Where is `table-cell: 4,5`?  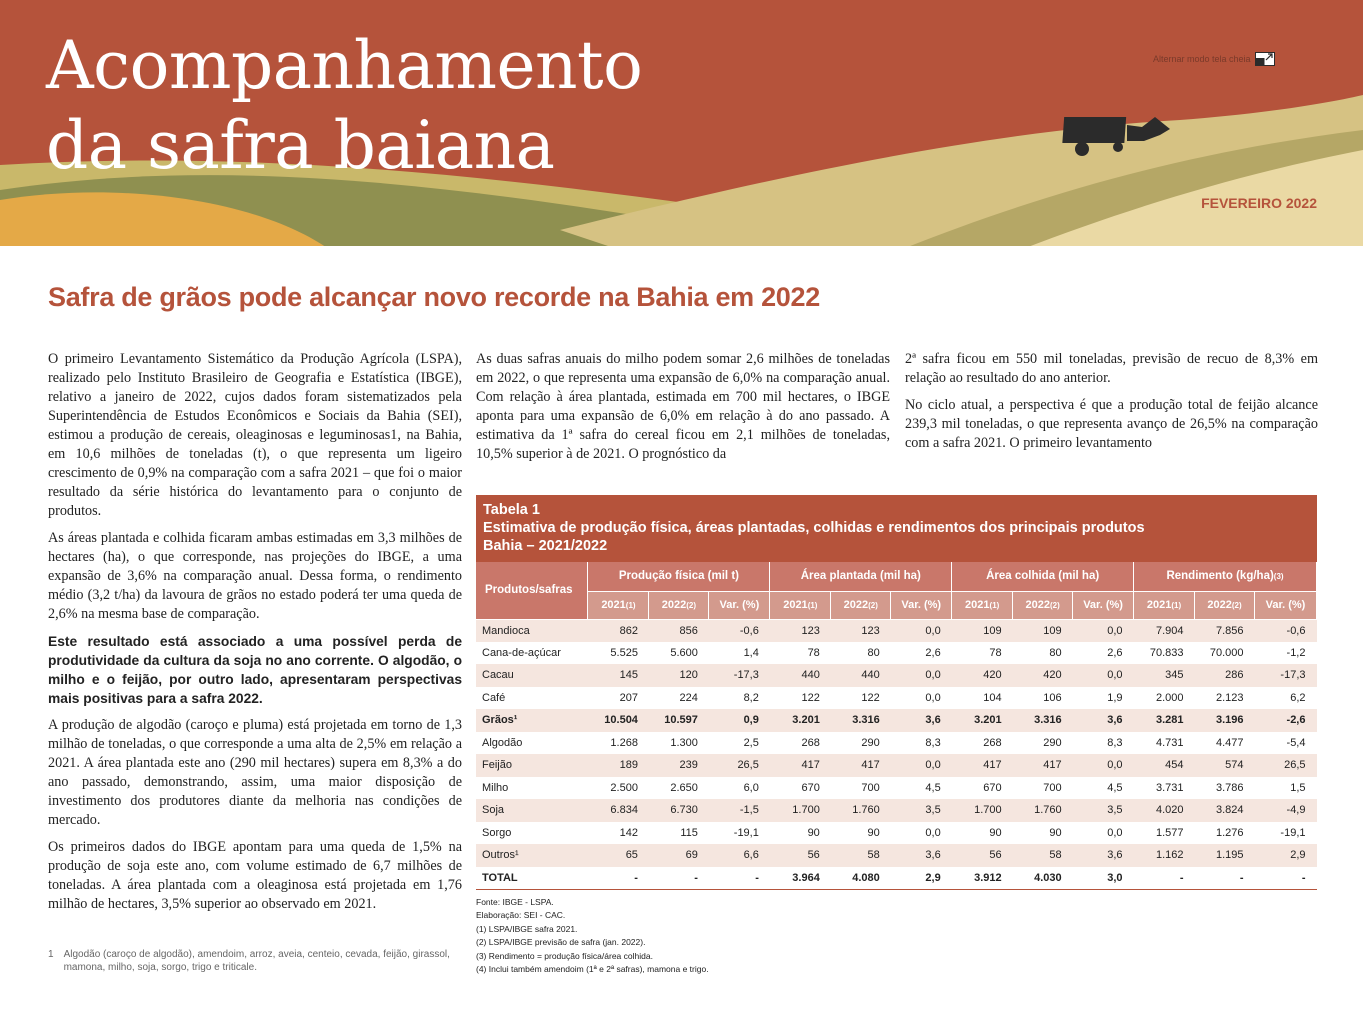 table-cell: 4,5 is located at coordinates (1103, 787).